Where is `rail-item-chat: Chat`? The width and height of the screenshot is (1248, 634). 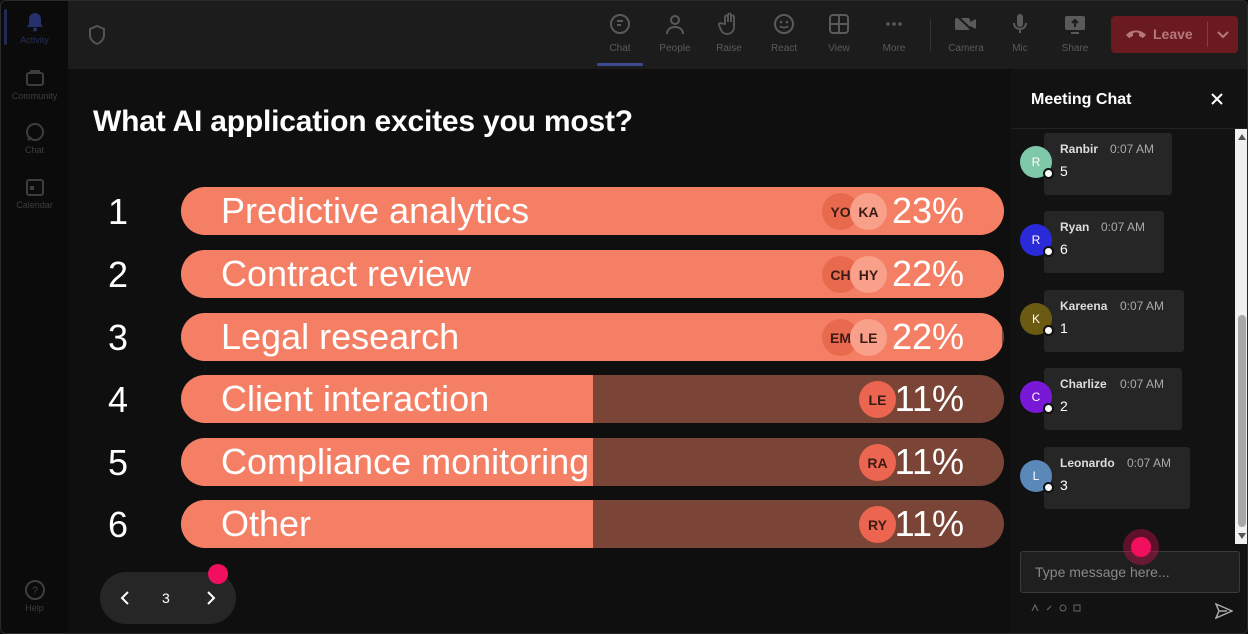
rail-item-chat: Chat is located at coordinates (34, 138).